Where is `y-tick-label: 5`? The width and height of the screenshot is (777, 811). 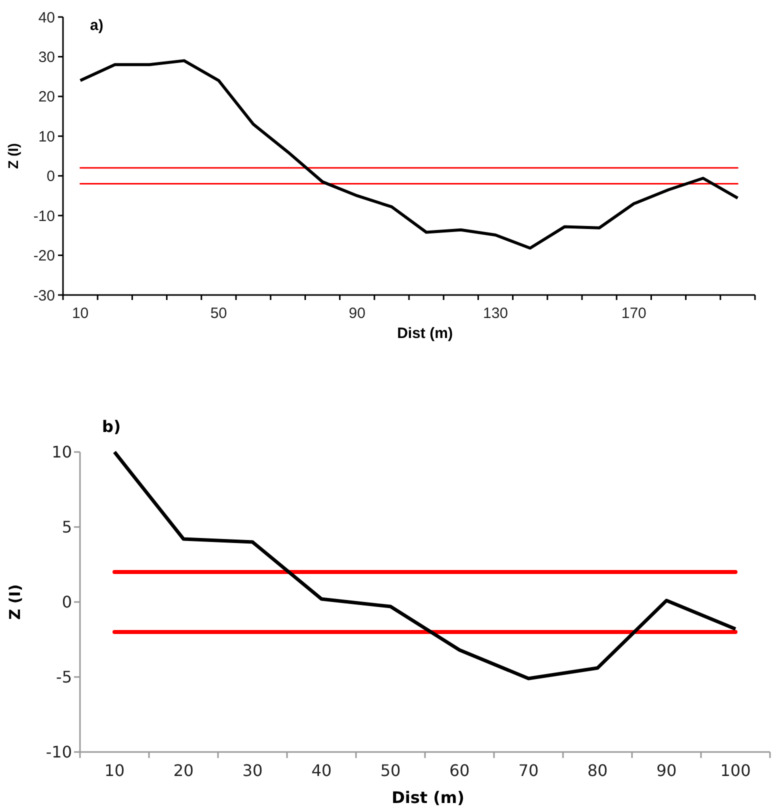 y-tick-label: 5 is located at coordinates (67, 527).